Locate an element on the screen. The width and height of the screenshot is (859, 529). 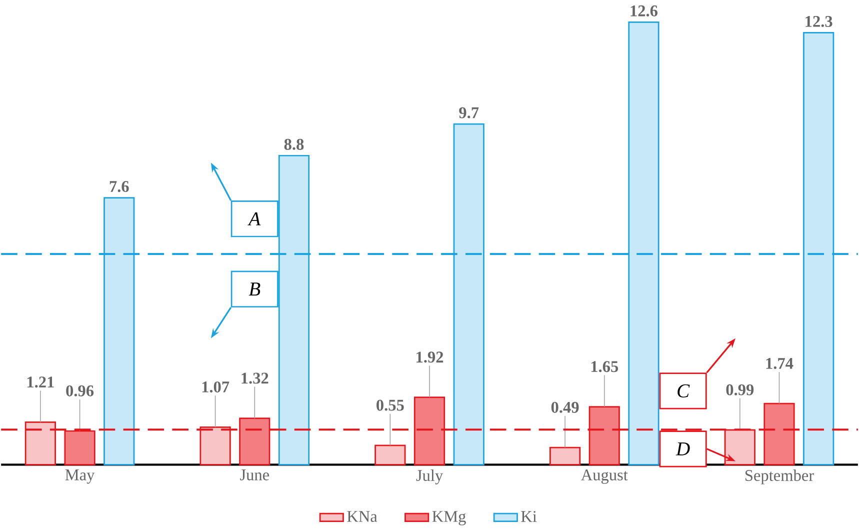
x-tick-label: September is located at coordinates (779, 476).